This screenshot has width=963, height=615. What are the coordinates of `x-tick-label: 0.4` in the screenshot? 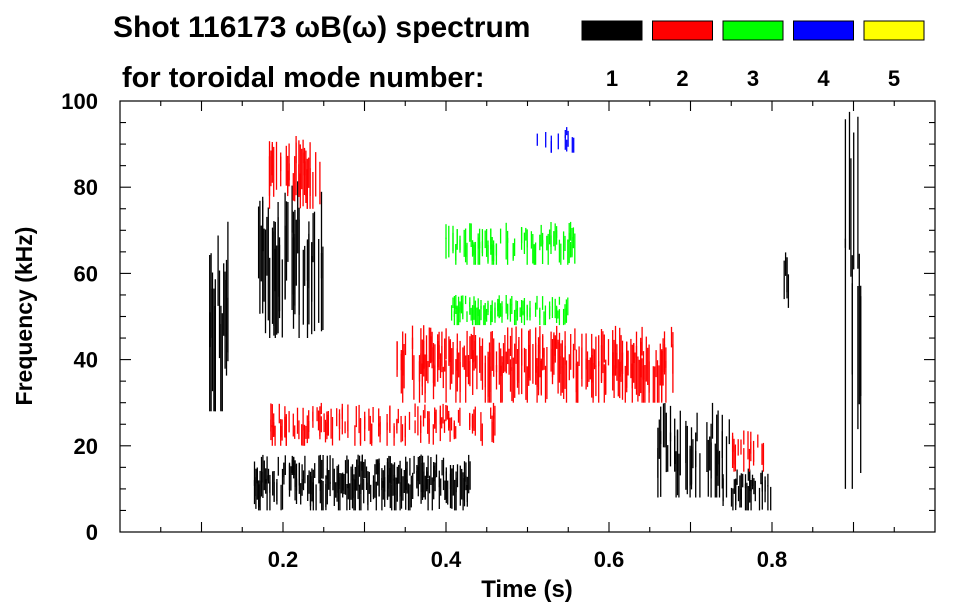 It's located at (446, 559).